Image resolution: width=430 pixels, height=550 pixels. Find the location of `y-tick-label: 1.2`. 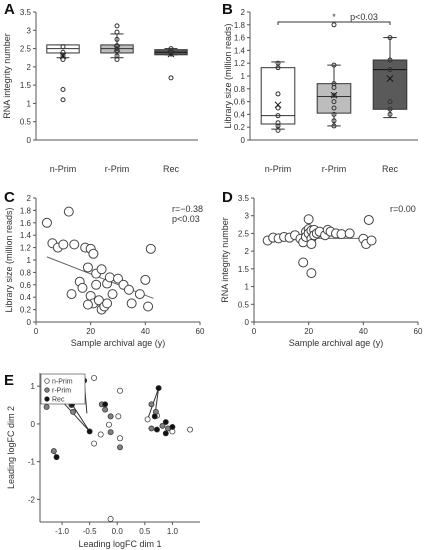

y-tick-label: 1.2 is located at coordinates (240, 63).